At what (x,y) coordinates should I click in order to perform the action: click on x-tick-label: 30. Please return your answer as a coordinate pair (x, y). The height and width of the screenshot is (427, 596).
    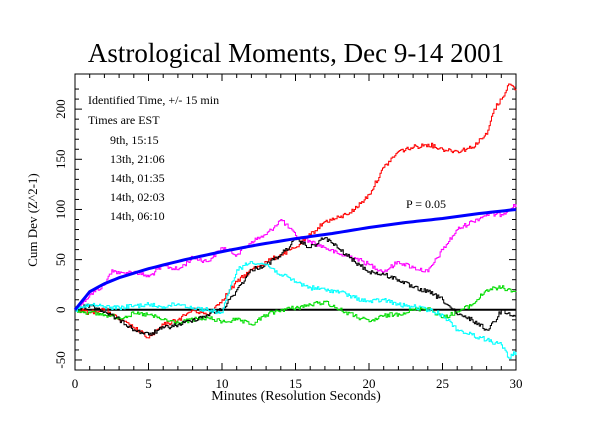
    Looking at the image, I should click on (516, 383).